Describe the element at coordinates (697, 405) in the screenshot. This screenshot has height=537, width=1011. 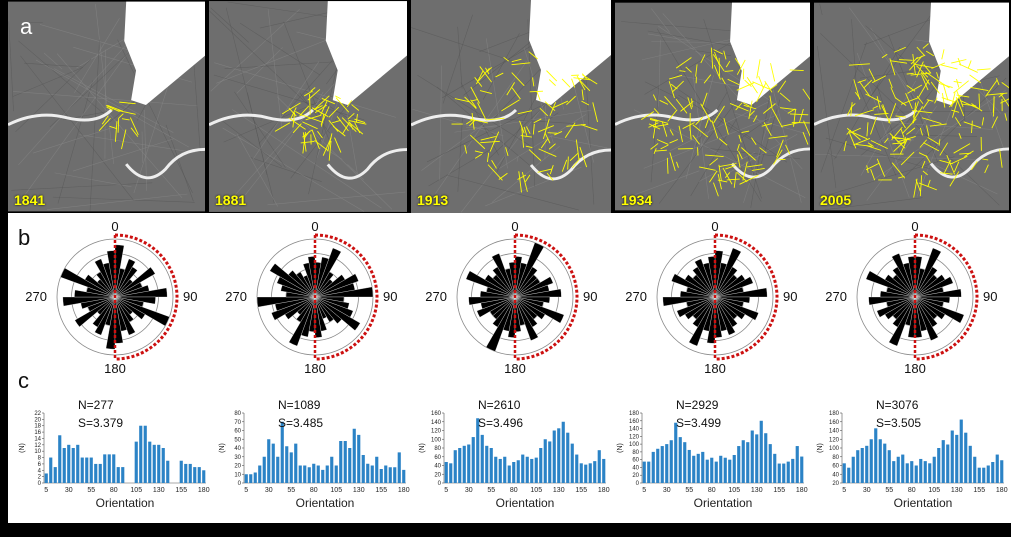
I see `sample-size-label: N=2929` at that location.